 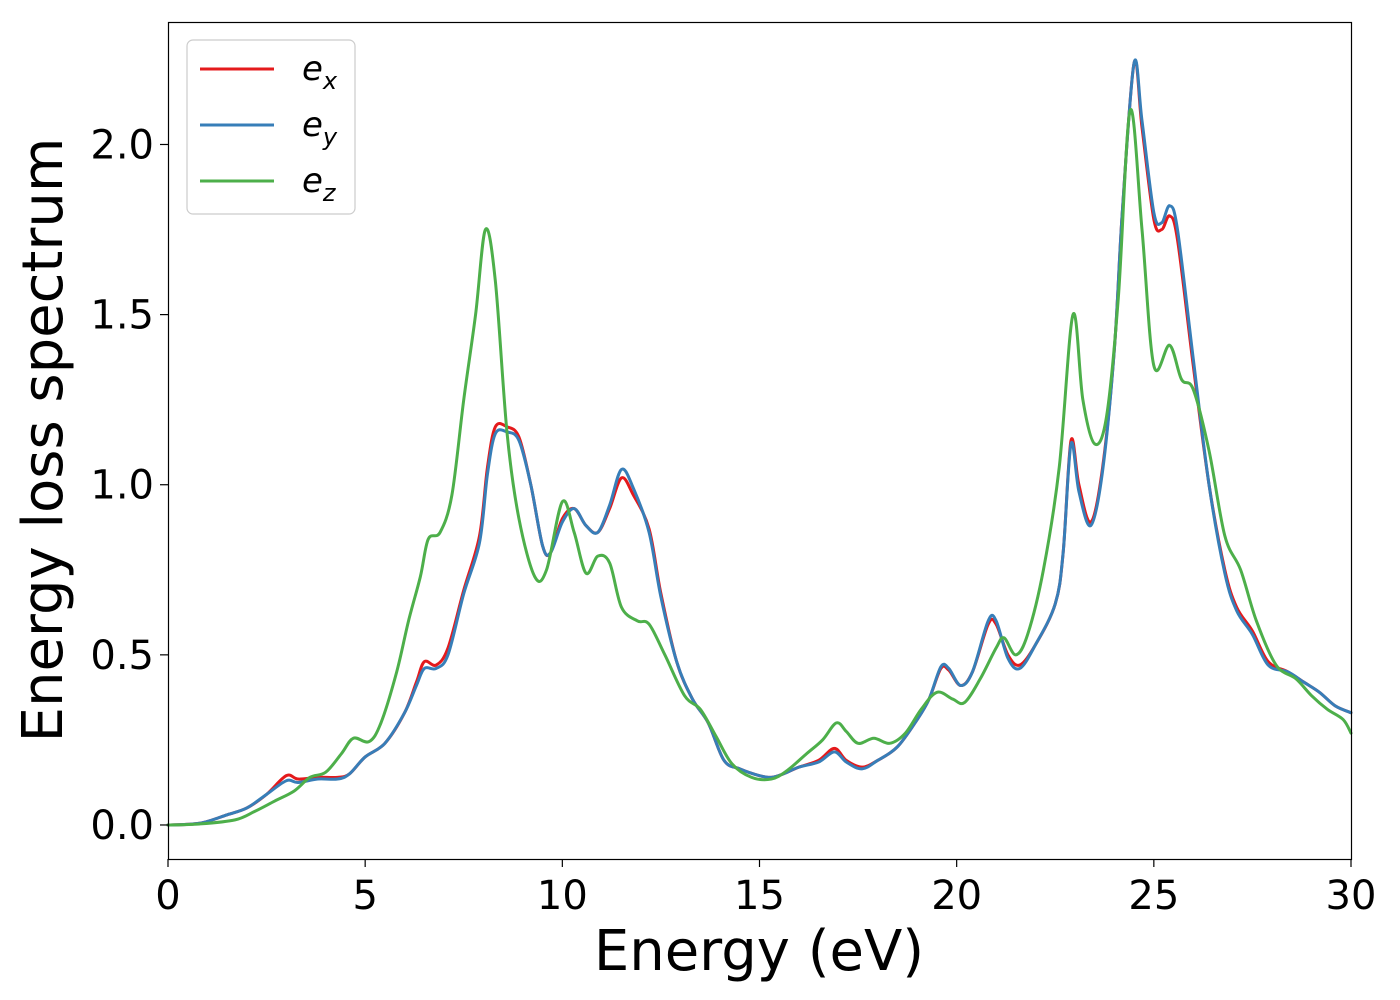 What do you see at coordinates (956, 896) in the screenshot?
I see `x-tick-label: 20` at bounding box center [956, 896].